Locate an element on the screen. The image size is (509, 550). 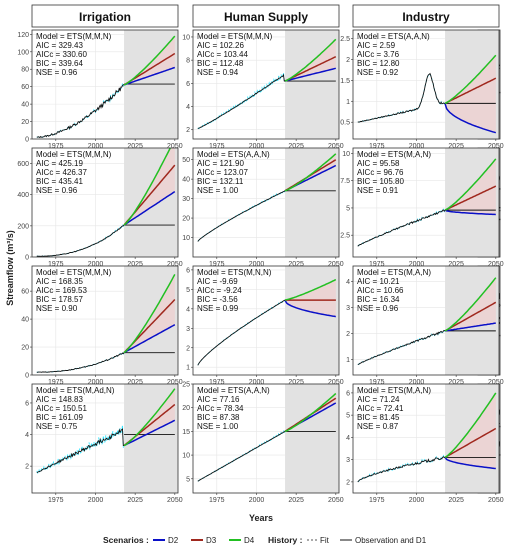
stats-line: BIC = 435.41 is located at coordinates (59, 181).